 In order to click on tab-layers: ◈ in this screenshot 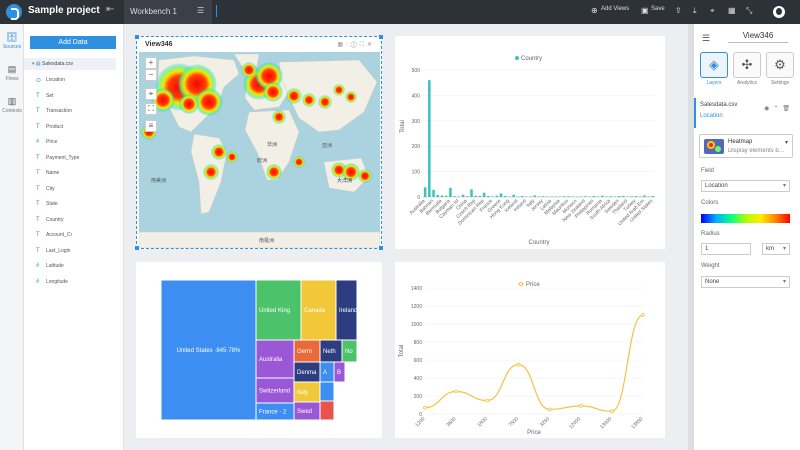, I will do `click(714, 65)`.